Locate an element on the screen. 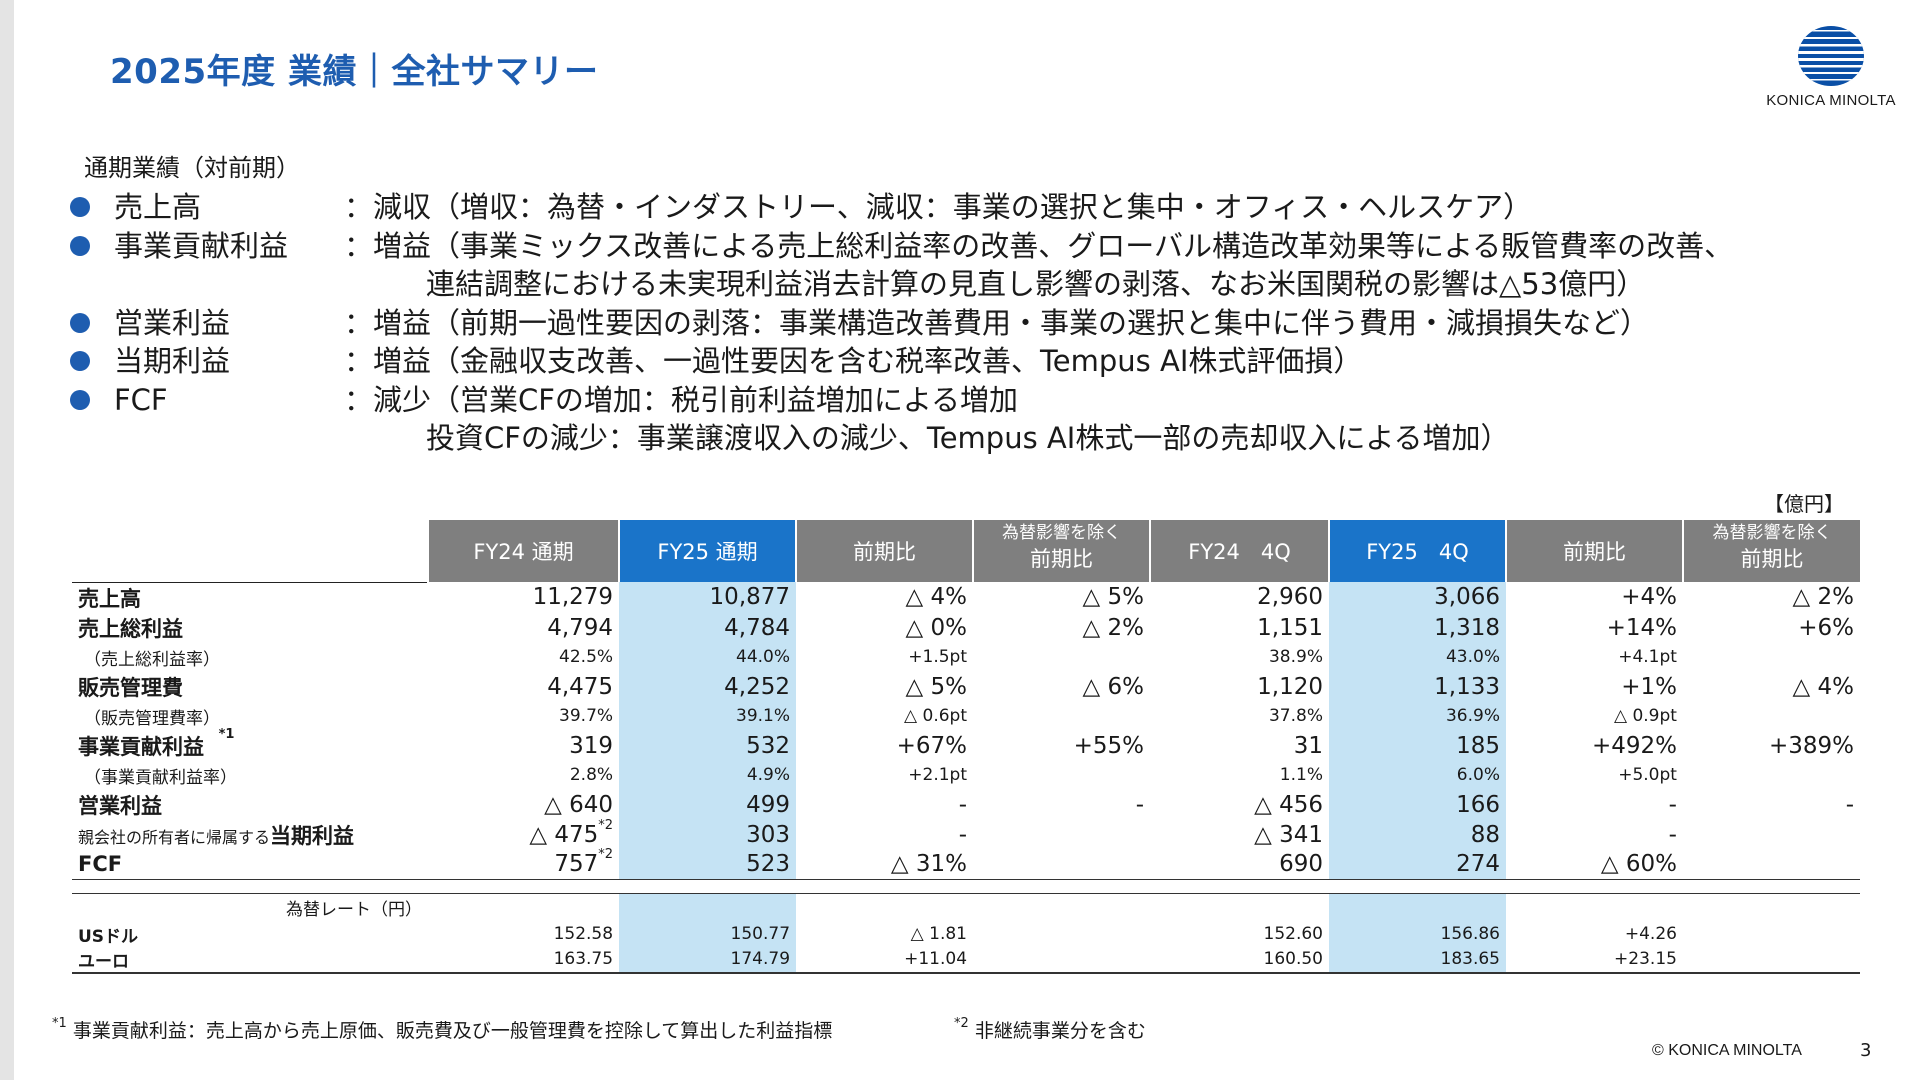  page-title: 2025年度 業績｜全社サマリー is located at coordinates (354, 72).